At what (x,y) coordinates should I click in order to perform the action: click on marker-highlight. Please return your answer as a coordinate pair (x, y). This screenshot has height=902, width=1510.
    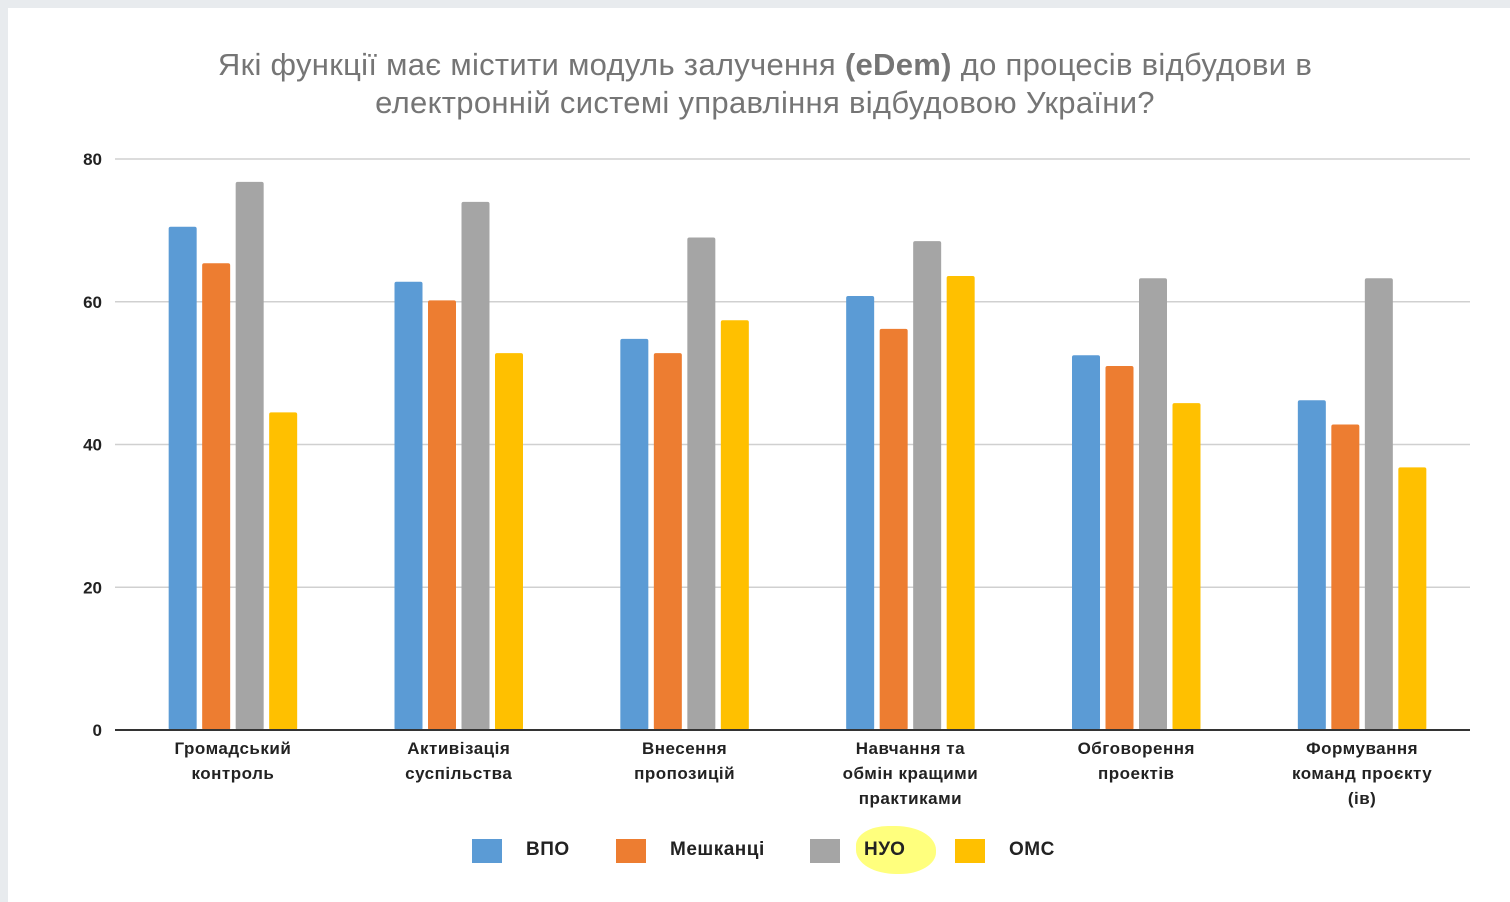
    Looking at the image, I should click on (896, 850).